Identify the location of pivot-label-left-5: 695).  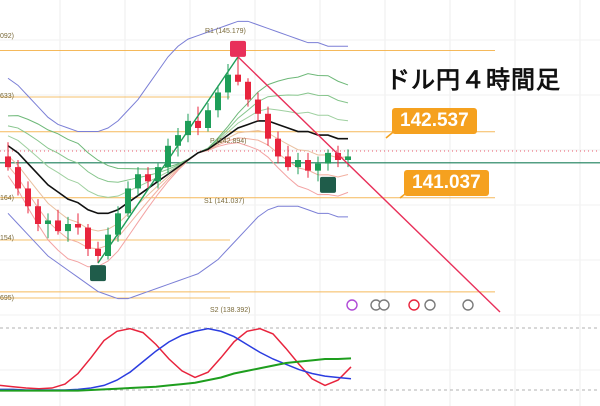
(7, 298).